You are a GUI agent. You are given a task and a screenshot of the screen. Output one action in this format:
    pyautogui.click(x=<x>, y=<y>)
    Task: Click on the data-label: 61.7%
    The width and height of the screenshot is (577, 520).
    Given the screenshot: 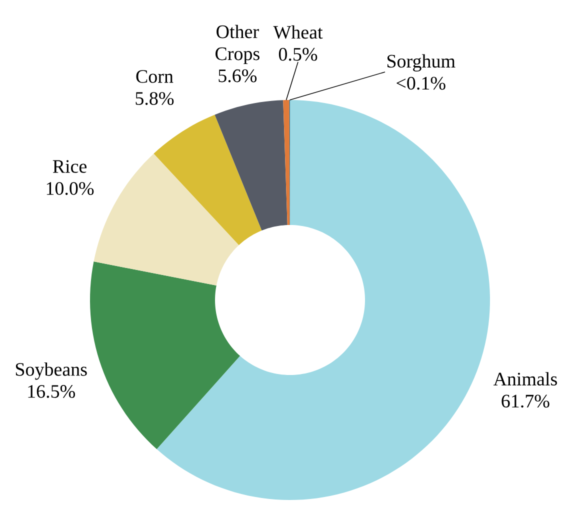 What is the action you would take?
    pyautogui.click(x=526, y=401)
    